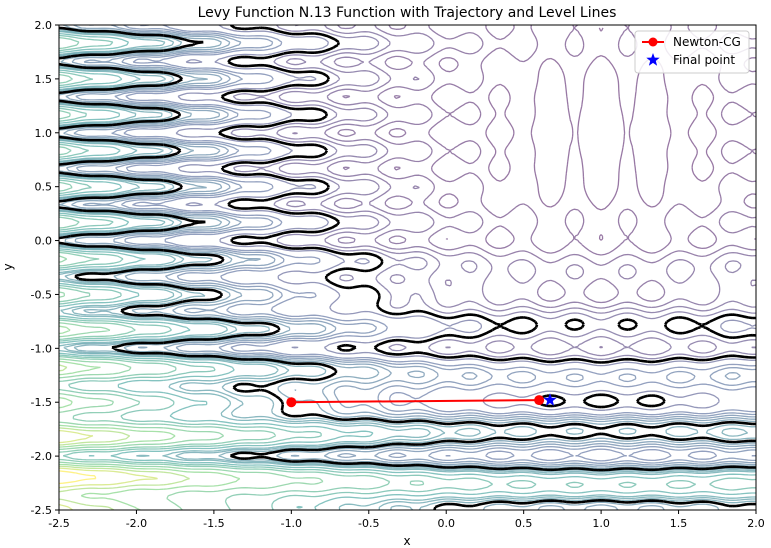 The width and height of the screenshot is (771, 548). Describe the element at coordinates (406, 520) in the screenshot. I see `x-axis: -2.5 -2.0 -1.5 -1.0 -0.5 0.0 0.5 1.0 1.5 2.0` at that location.